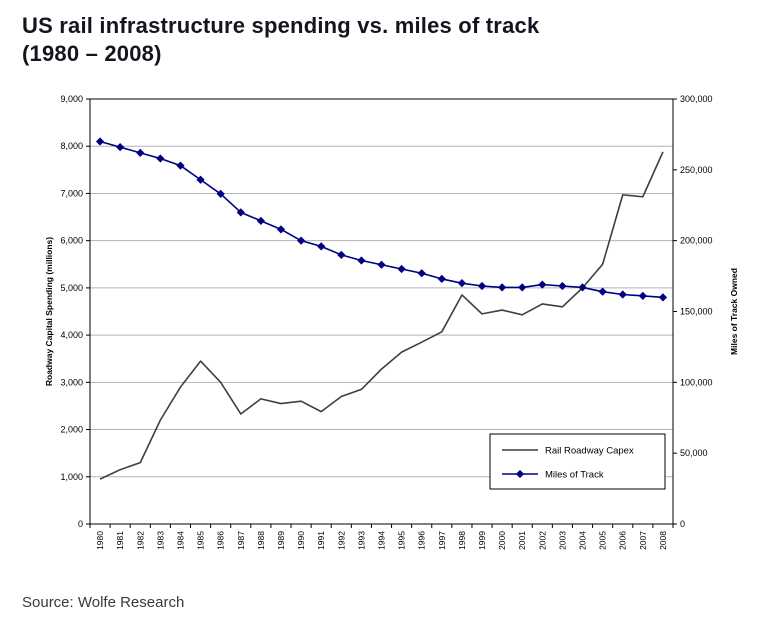 Image resolution: width=763 pixels, height=627 pixels. Describe the element at coordinates (696, 312) in the screenshot. I see `svg-text: 150,000` at that location.